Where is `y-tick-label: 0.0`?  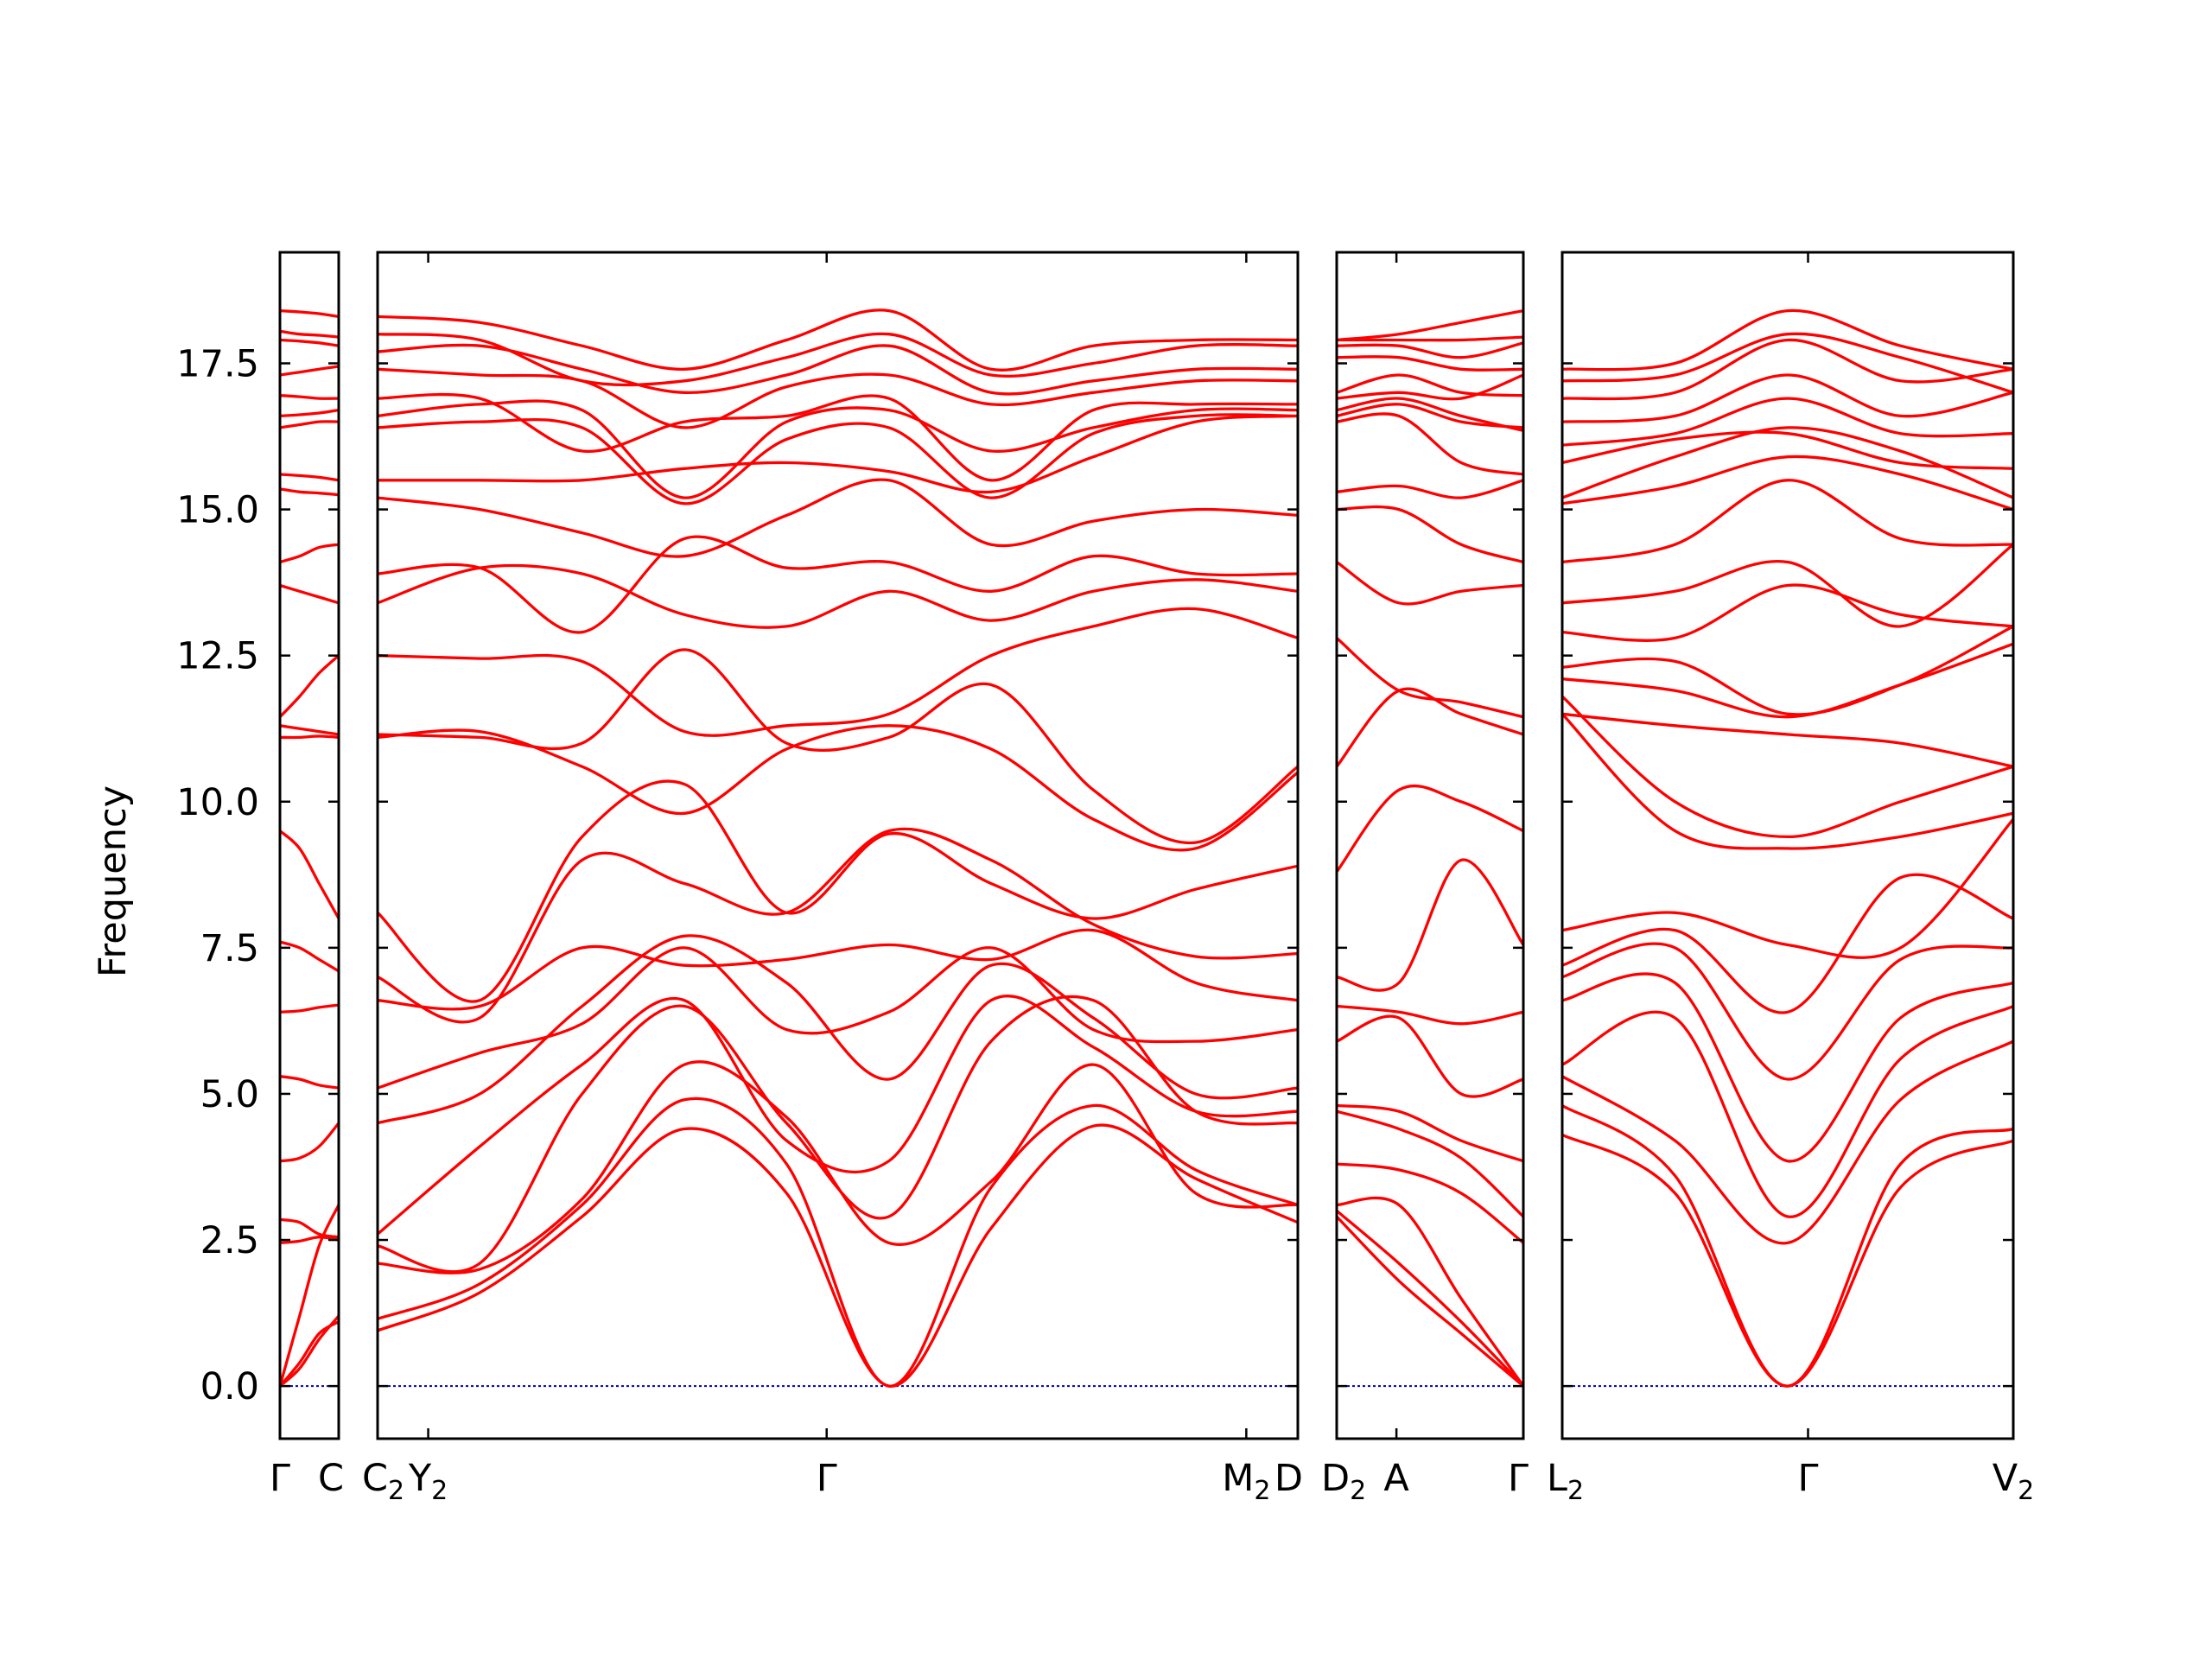 y-tick-label: 0.0 is located at coordinates (230, 1386).